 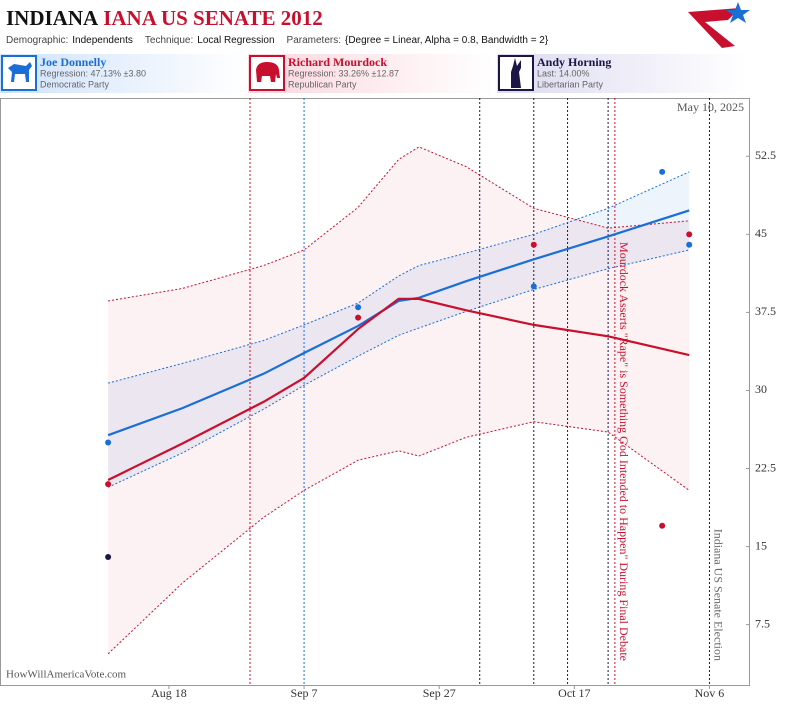 I want to click on source-label: HowWillAmericaVote.com, so click(x=66, y=675).